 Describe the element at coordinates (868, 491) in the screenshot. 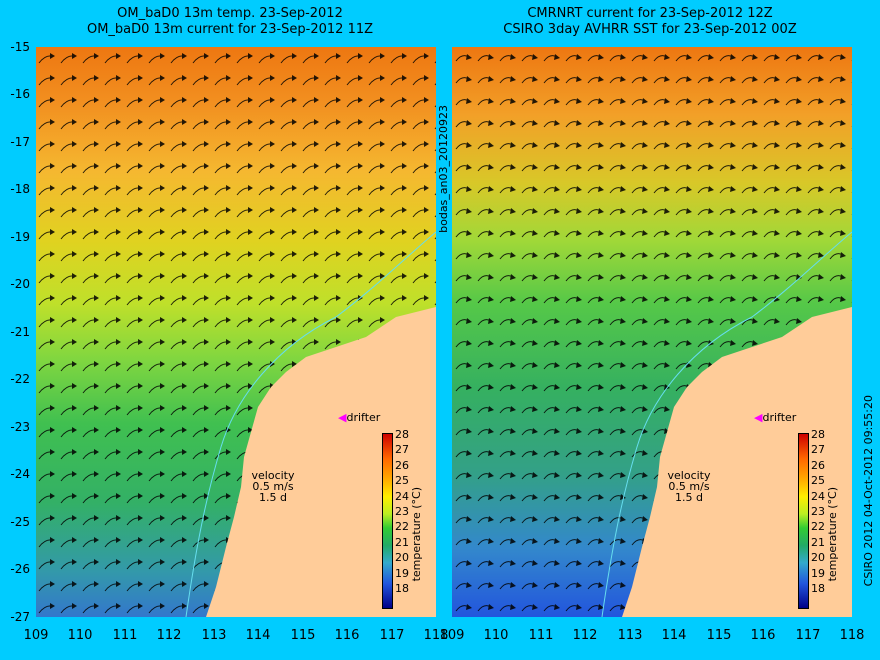

I see `credit-label: CSIRO 2012 04-Oct-2012 09:55:20` at that location.